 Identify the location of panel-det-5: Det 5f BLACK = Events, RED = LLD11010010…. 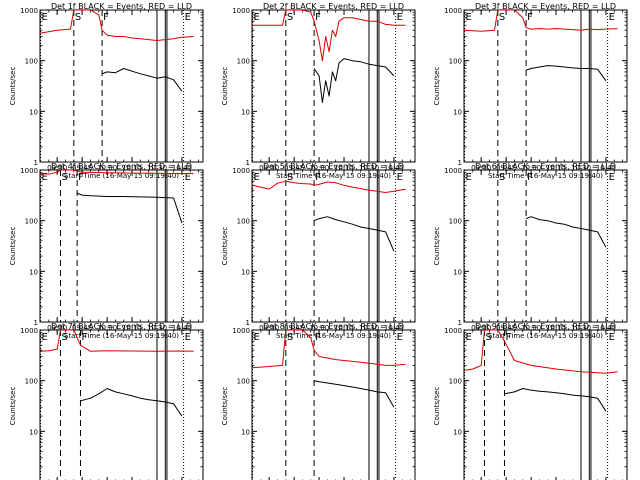
(318, 251).